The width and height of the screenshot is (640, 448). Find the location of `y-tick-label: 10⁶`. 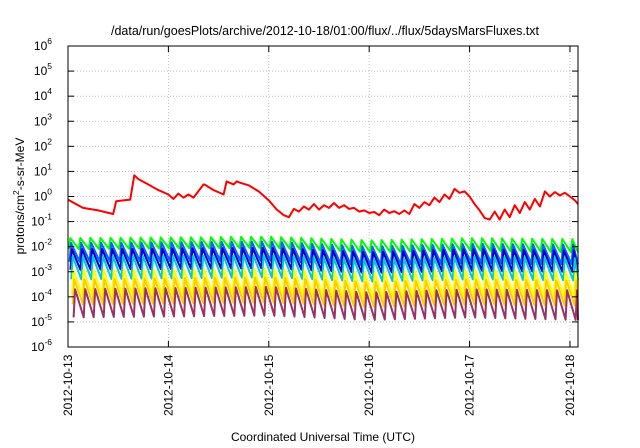

y-tick-label: 10⁶ is located at coordinates (43, 44).